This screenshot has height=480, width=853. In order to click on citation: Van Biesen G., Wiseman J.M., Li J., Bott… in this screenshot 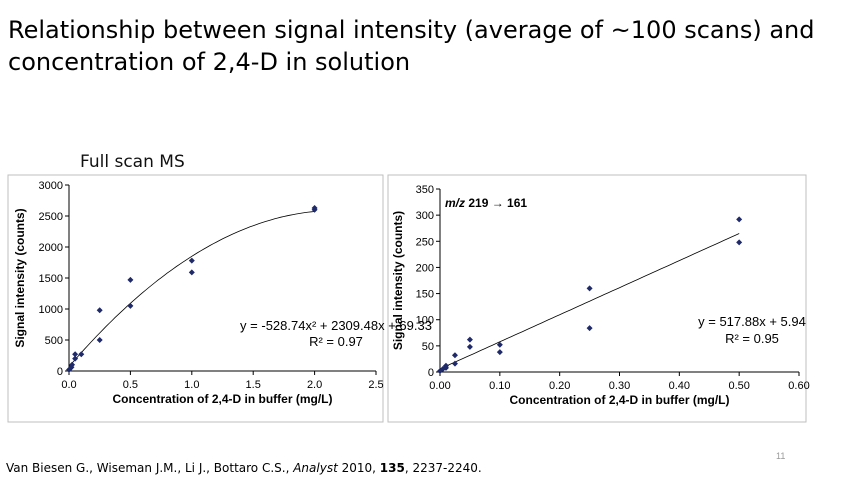, I will do `click(244, 468)`.